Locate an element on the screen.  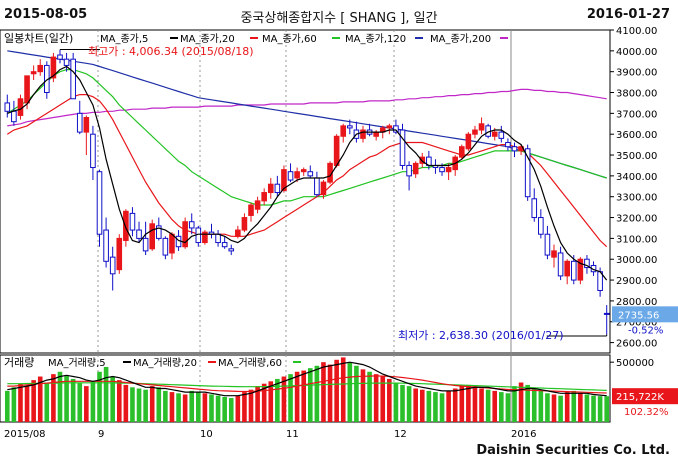
price-tick-label: 3700.00 is located at coordinates (636, 114).